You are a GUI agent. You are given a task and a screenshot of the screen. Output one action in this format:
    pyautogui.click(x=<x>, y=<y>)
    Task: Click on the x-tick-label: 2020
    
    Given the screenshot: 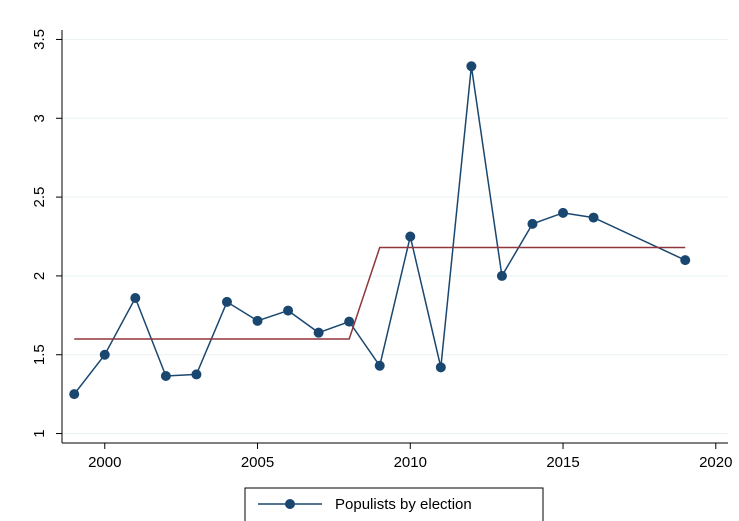 What is the action you would take?
    pyautogui.click(x=715, y=462)
    